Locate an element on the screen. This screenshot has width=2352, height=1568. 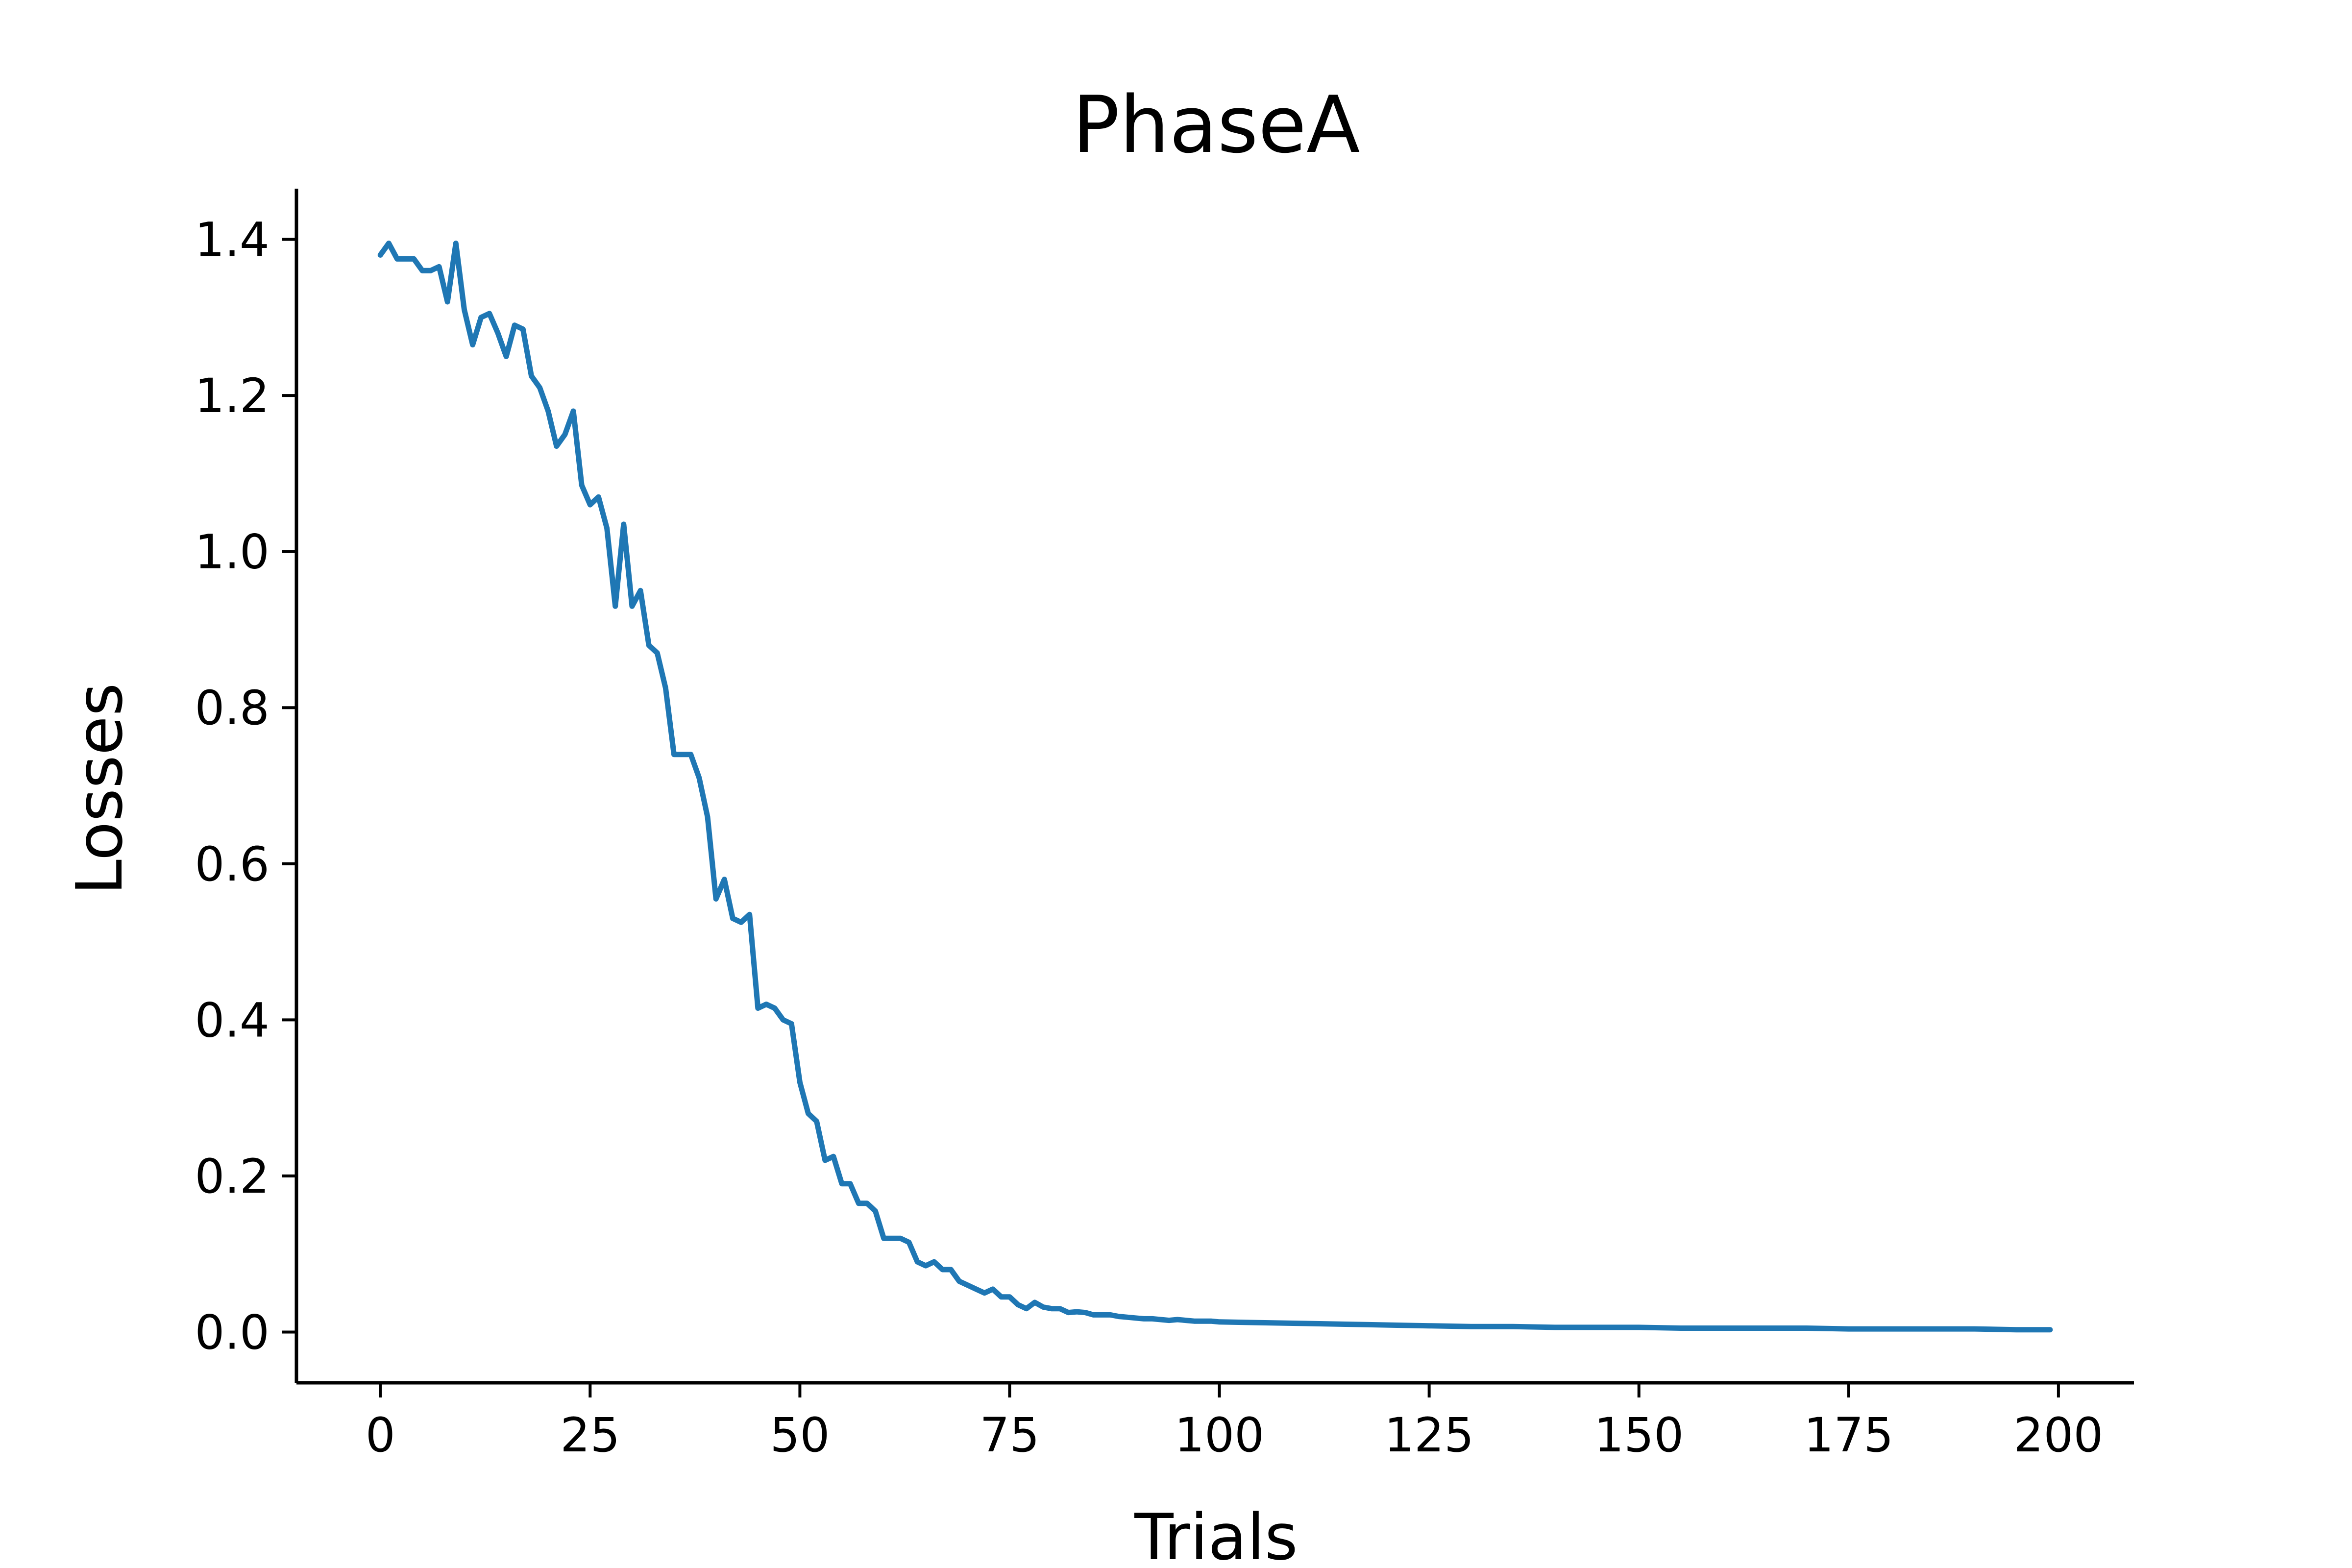
x-tick-label: 150 is located at coordinates (1639, 1435).